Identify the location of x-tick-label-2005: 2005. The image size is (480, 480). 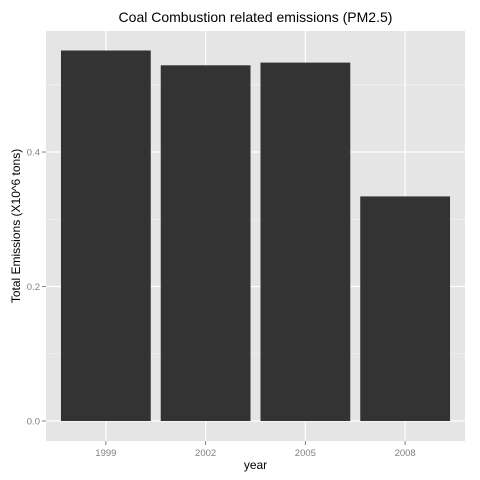
(305, 453).